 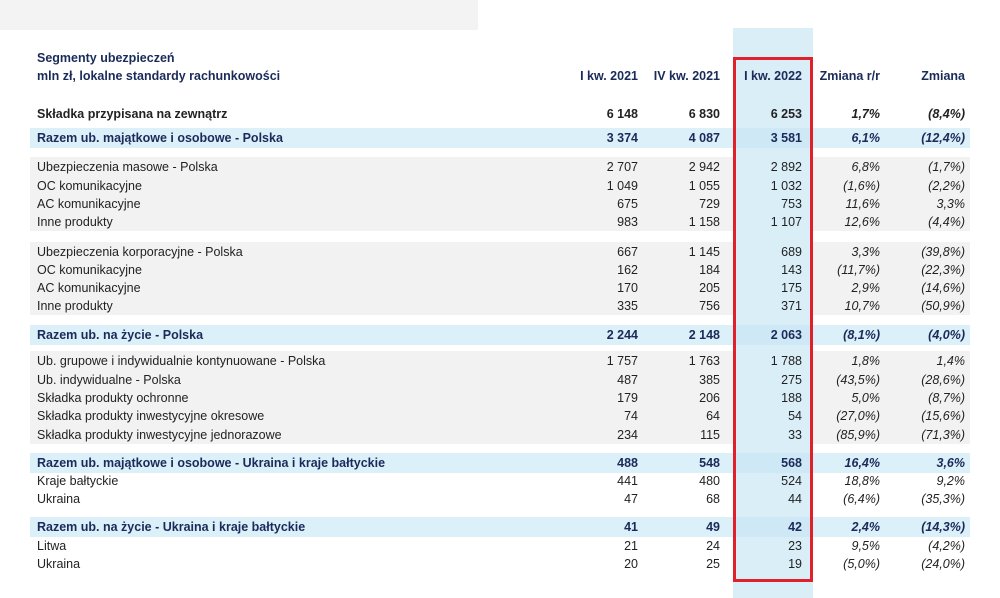 What do you see at coordinates (951, 361) in the screenshot?
I see `cell: 1,4%` at bounding box center [951, 361].